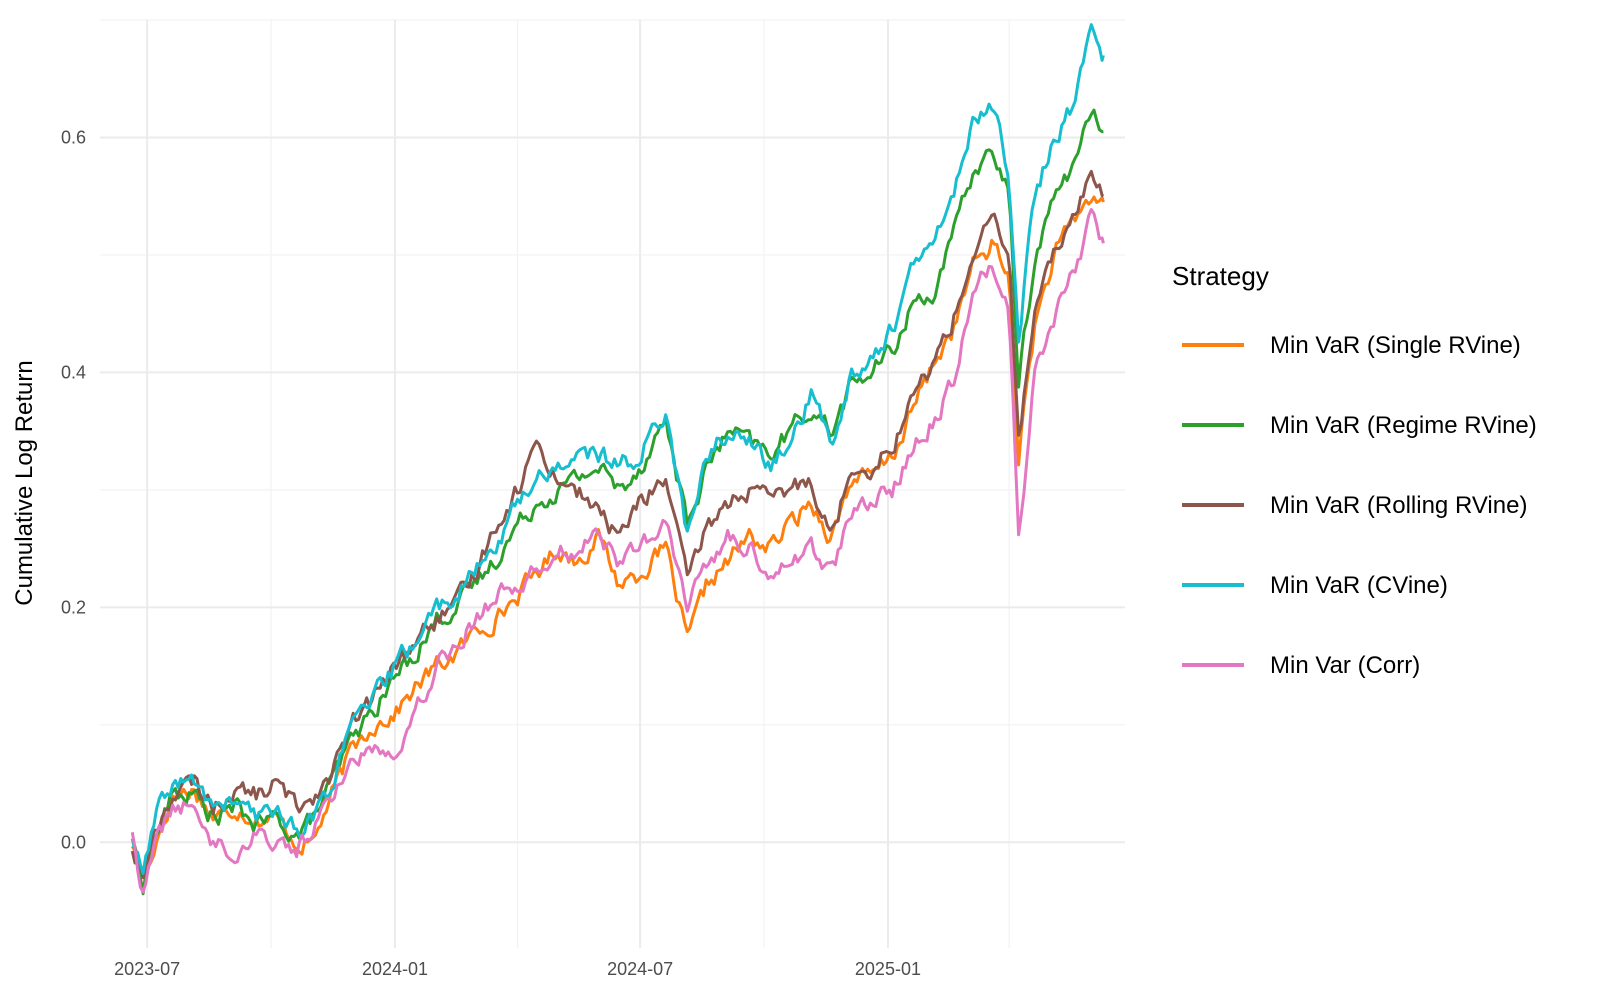  I want to click on legend-label: Min VaR (Regime RVine), so click(1403, 425).